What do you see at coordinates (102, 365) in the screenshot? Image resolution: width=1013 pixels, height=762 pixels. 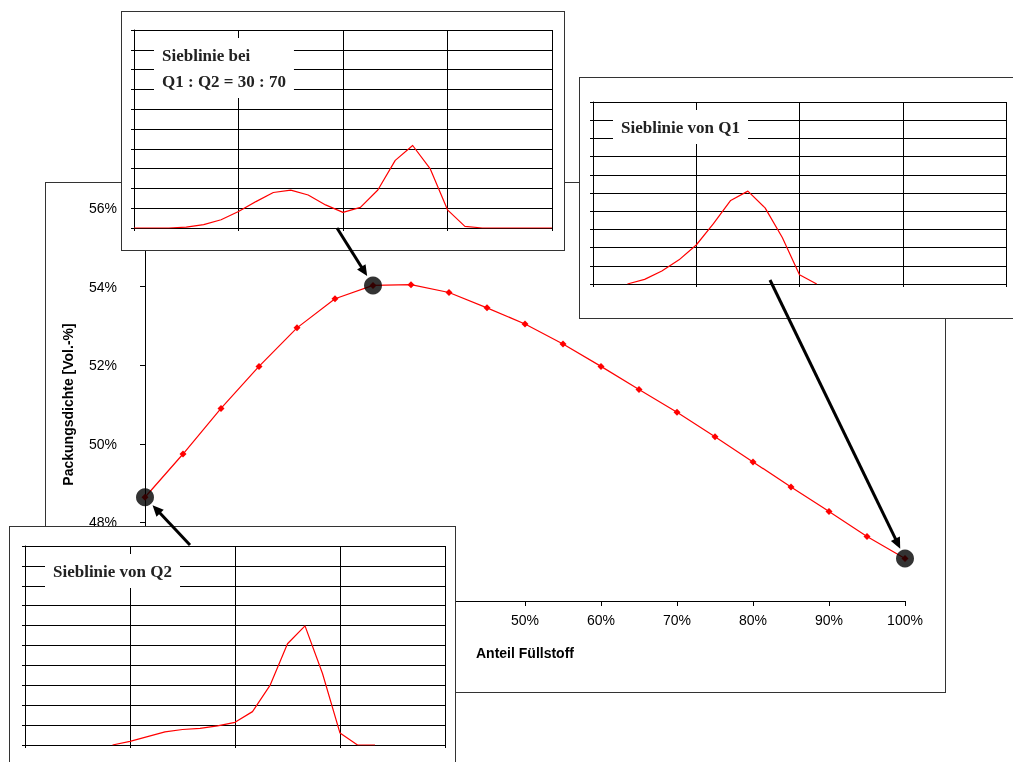 I see `y-tick-label: 52%` at bounding box center [102, 365].